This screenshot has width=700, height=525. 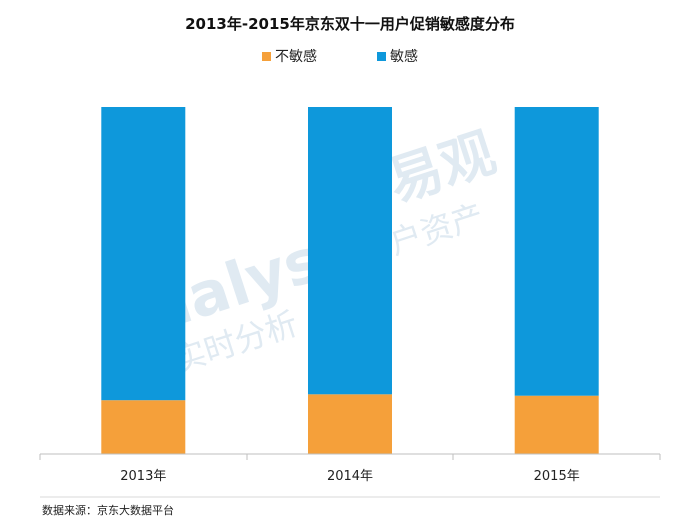 I want to click on legend-label-sensitive: 敏感, so click(x=404, y=56).